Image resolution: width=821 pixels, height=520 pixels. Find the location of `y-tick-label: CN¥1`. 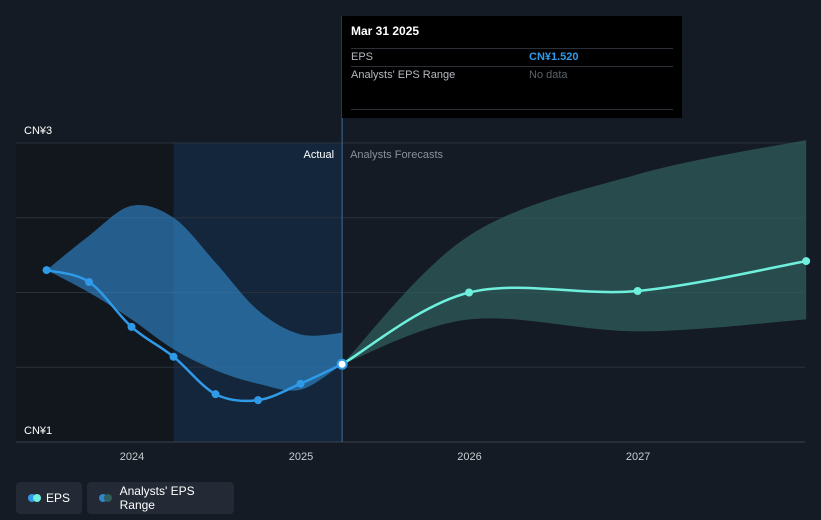

y-tick-label: CN¥1 is located at coordinates (38, 431).